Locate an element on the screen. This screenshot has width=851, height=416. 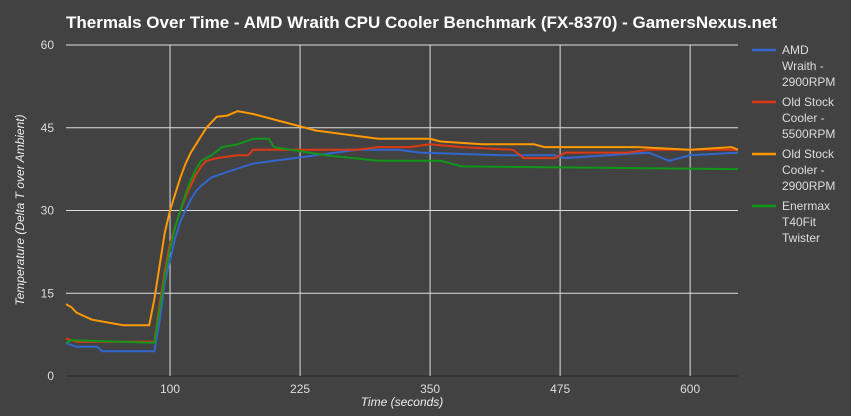
y-tick-label: 30 is located at coordinates (48, 211).